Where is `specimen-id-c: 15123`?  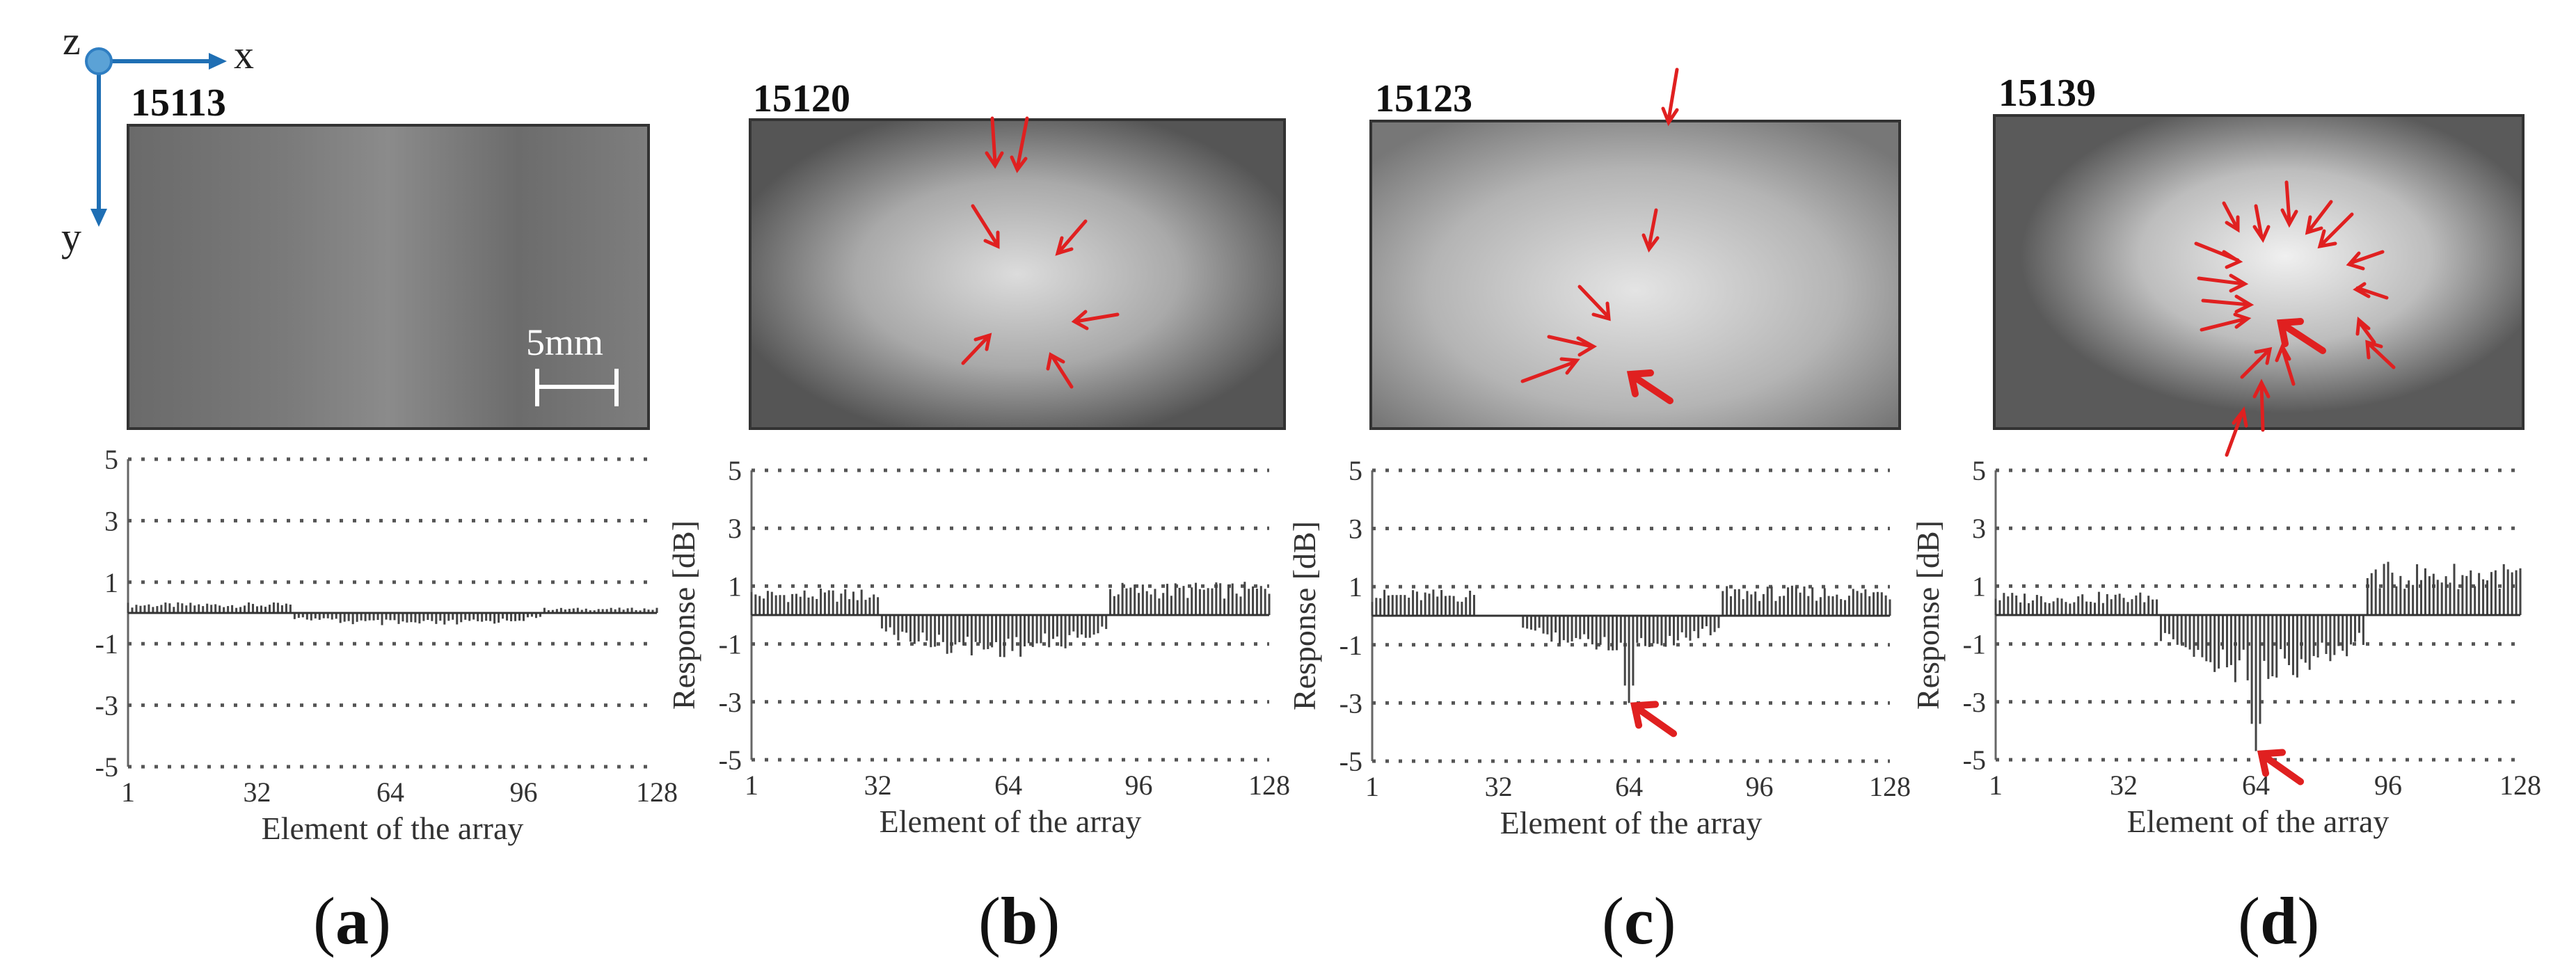
specimen-id-c: 15123 is located at coordinates (1423, 98).